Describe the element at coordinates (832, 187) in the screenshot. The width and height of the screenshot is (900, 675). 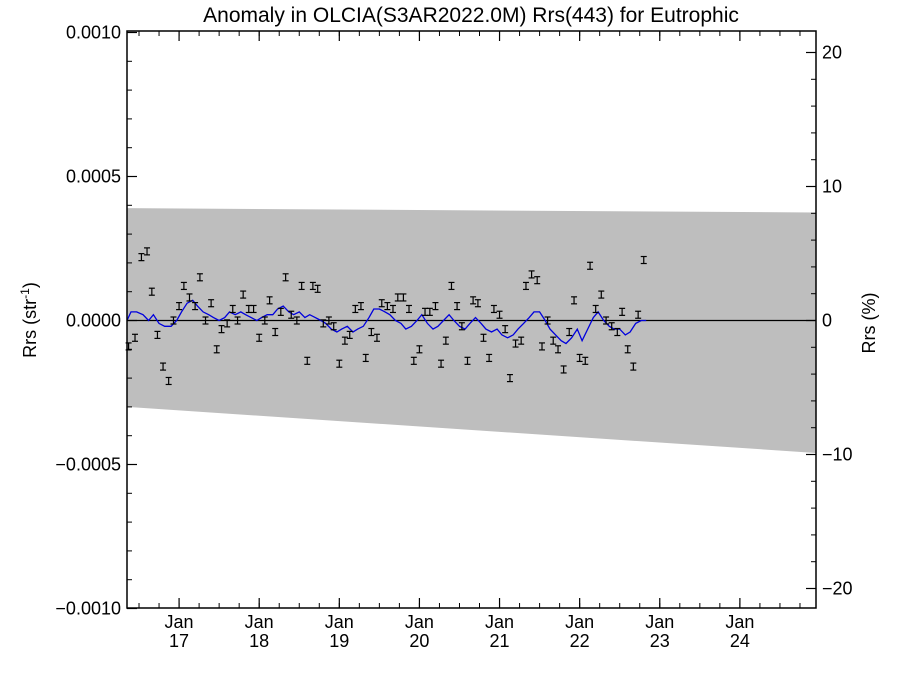
I see `y2-tick-label: 10` at that location.